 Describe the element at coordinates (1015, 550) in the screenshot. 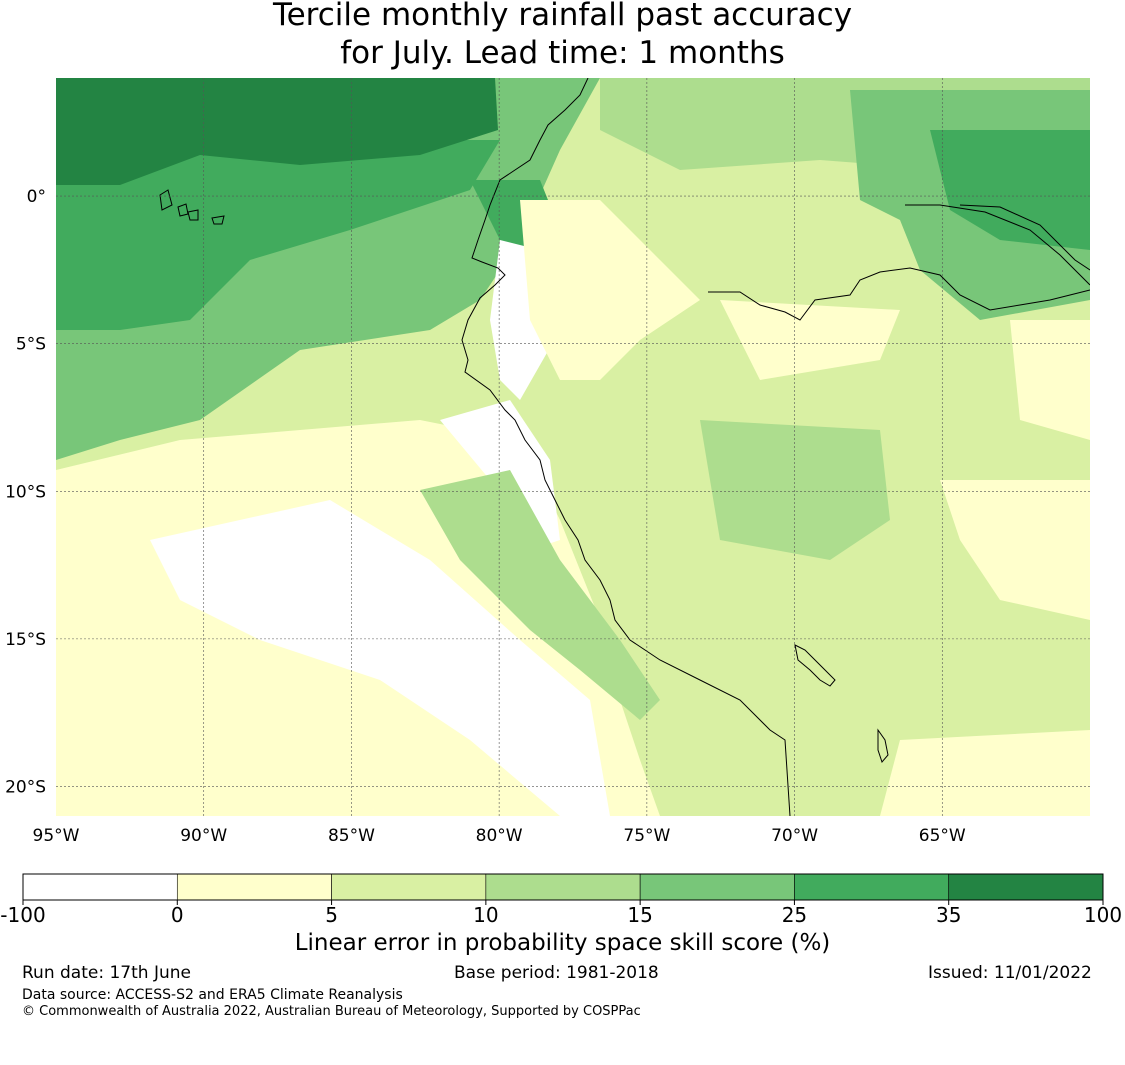

I see `region-south-yellow` at that location.